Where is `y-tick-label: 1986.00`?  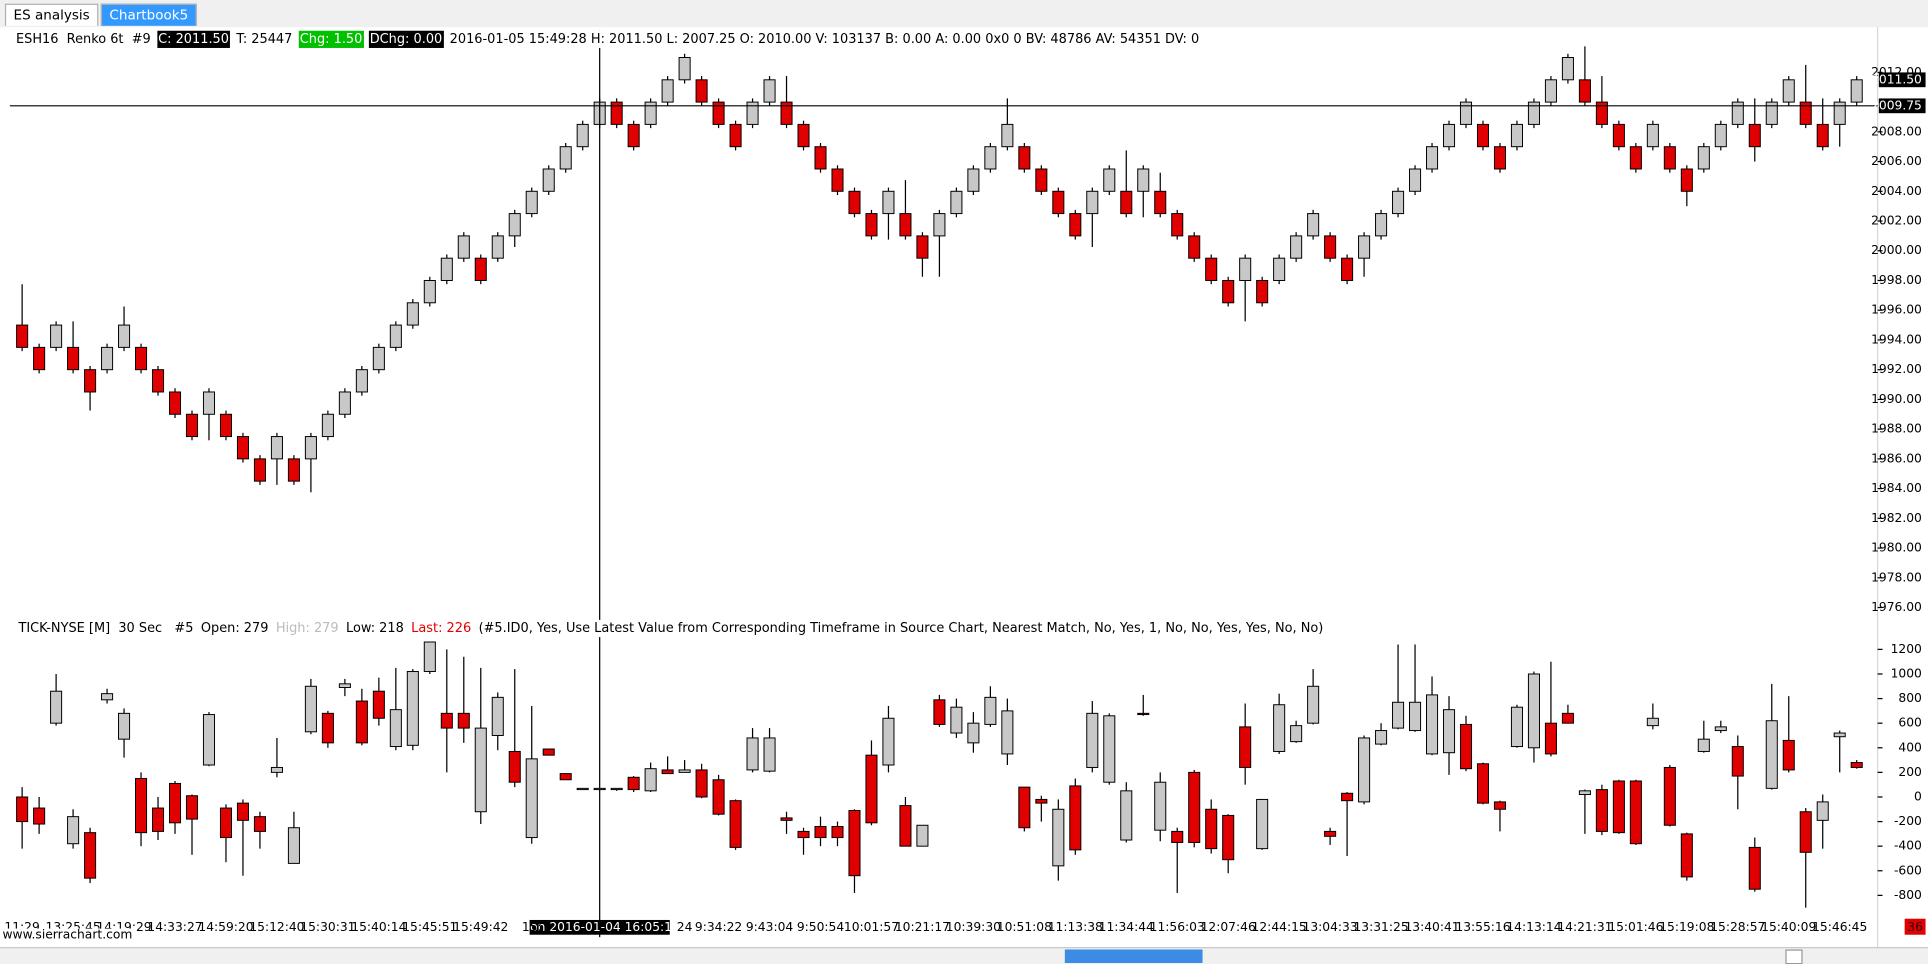
y-tick-label: 1986.00 is located at coordinates (1896, 458).